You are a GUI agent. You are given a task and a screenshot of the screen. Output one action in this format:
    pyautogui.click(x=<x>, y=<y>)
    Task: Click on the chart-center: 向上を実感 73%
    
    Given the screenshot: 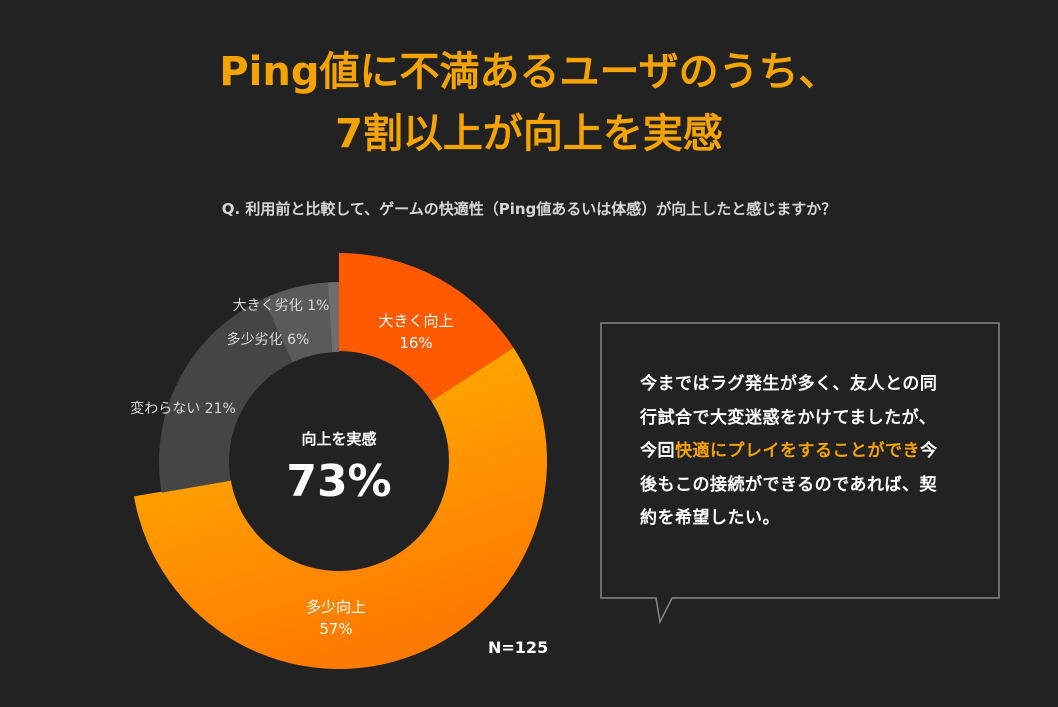 What is the action you would take?
    pyautogui.click(x=338, y=468)
    